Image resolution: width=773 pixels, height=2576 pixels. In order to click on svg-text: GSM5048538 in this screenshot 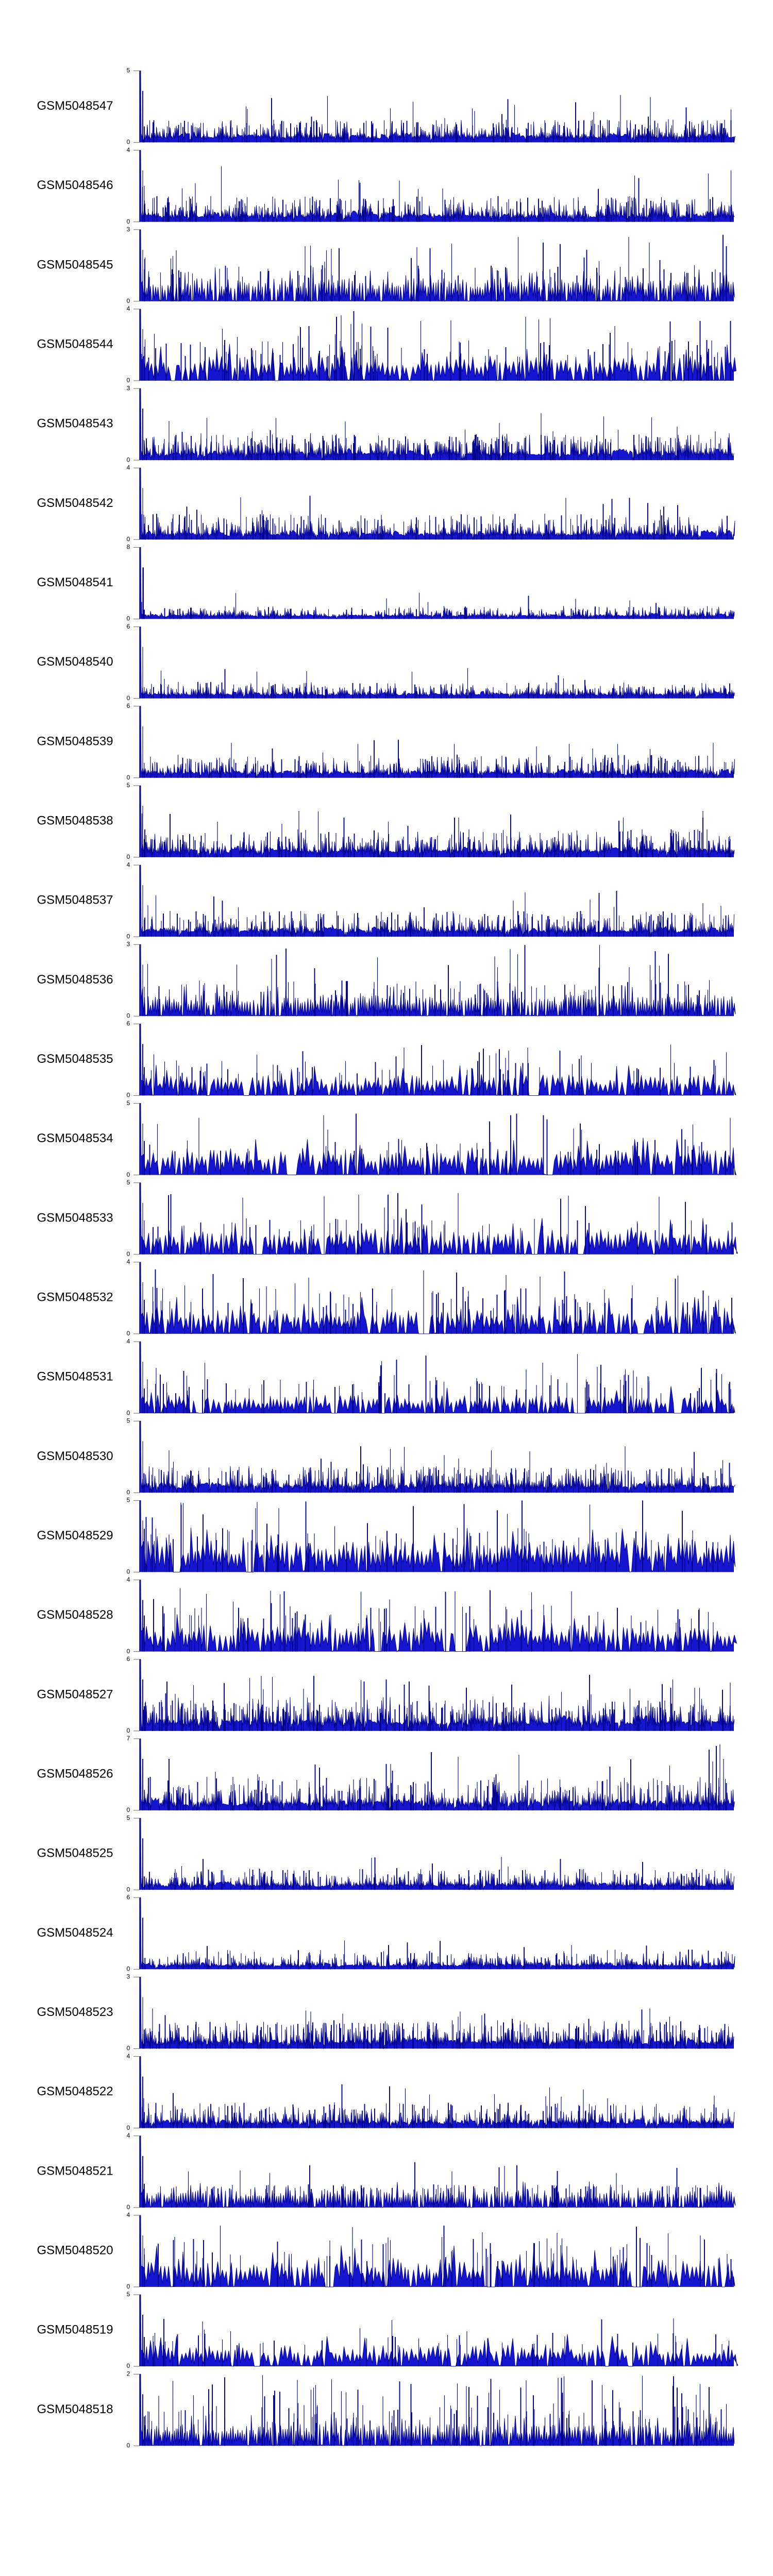, I will do `click(75, 821)`.